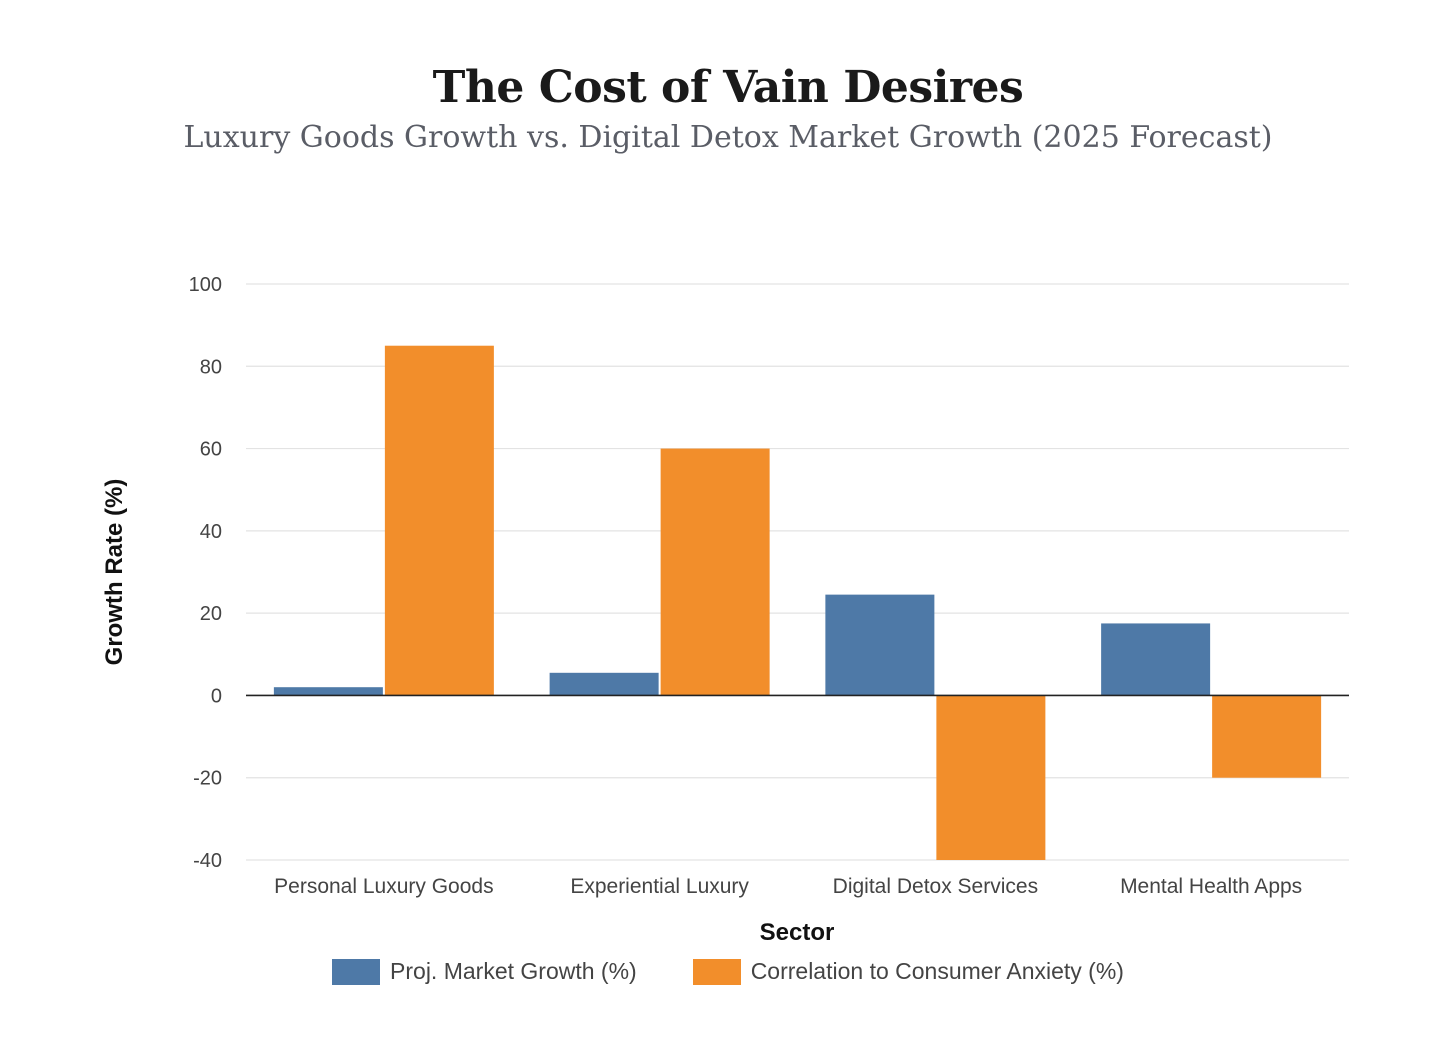 The image size is (1456, 1048). Describe the element at coordinates (211, 367) in the screenshot. I see `y-tick-label: 80` at that location.